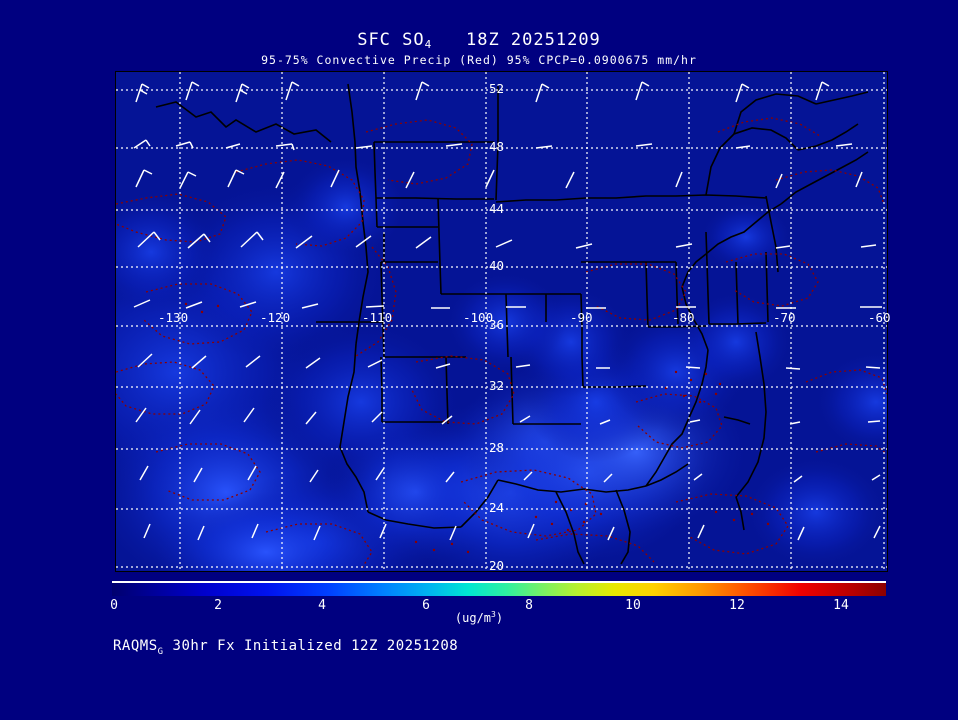 Image resolution: width=958 pixels, height=720 pixels. I want to click on colorbar-units-label: (ug/m3), so click(479, 617).